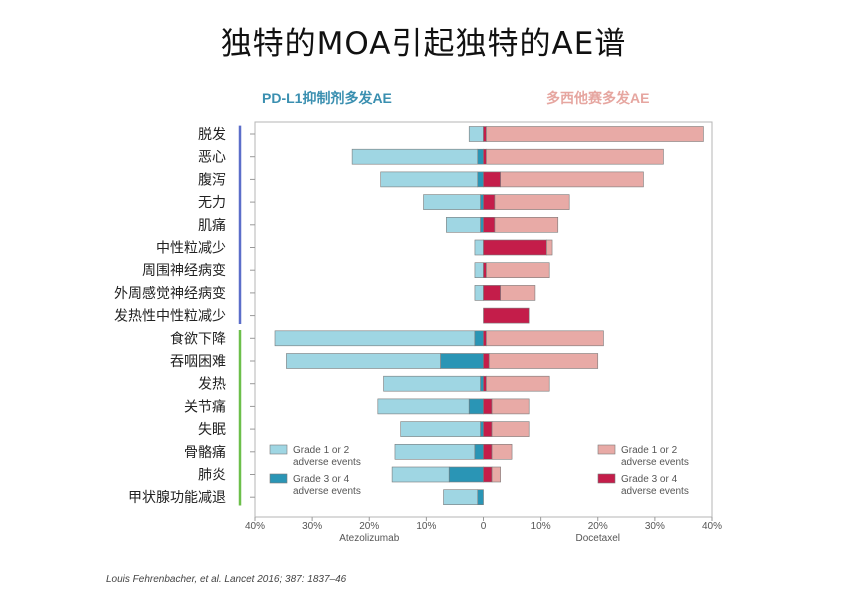  I want to click on category-label: 中性粒减少, so click(191, 249).